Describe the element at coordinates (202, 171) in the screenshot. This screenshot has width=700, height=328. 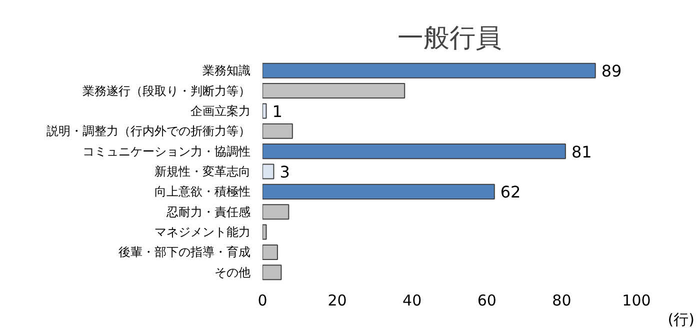
I see `y-tick-label: 新規性・変革志向` at that location.